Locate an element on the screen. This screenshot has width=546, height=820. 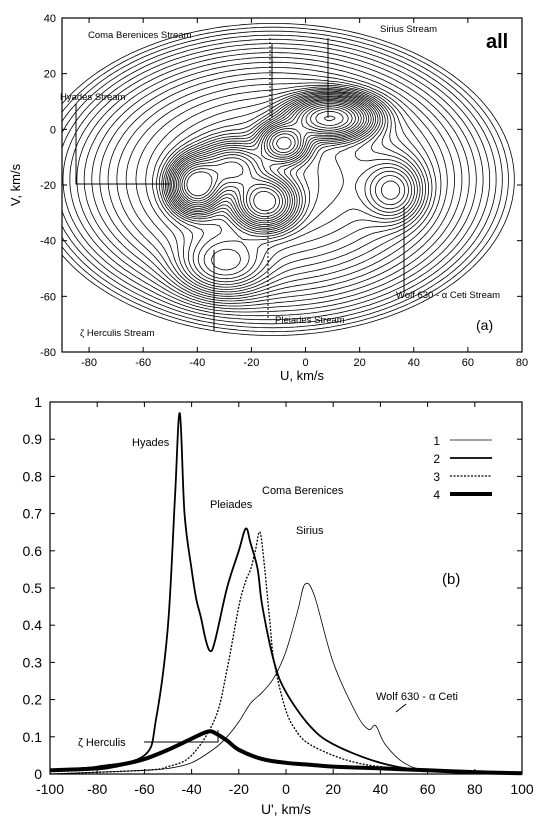
legend-label-3: 3 is located at coordinates (436, 477).